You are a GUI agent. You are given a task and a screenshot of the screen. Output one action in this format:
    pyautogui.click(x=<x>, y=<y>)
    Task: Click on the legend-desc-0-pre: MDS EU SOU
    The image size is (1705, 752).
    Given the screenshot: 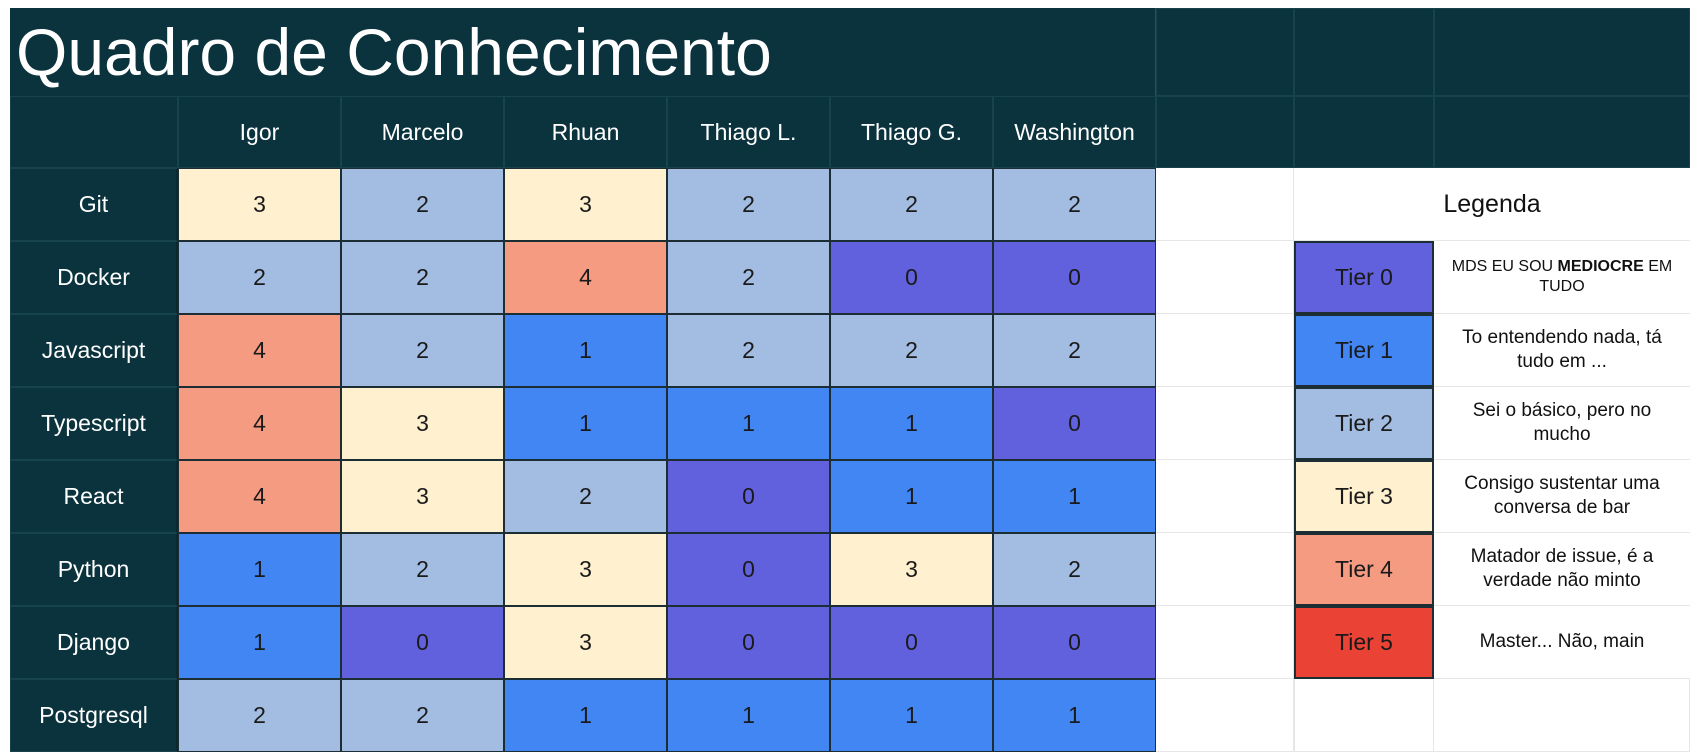 What is the action you would take?
    pyautogui.click(x=1504, y=266)
    